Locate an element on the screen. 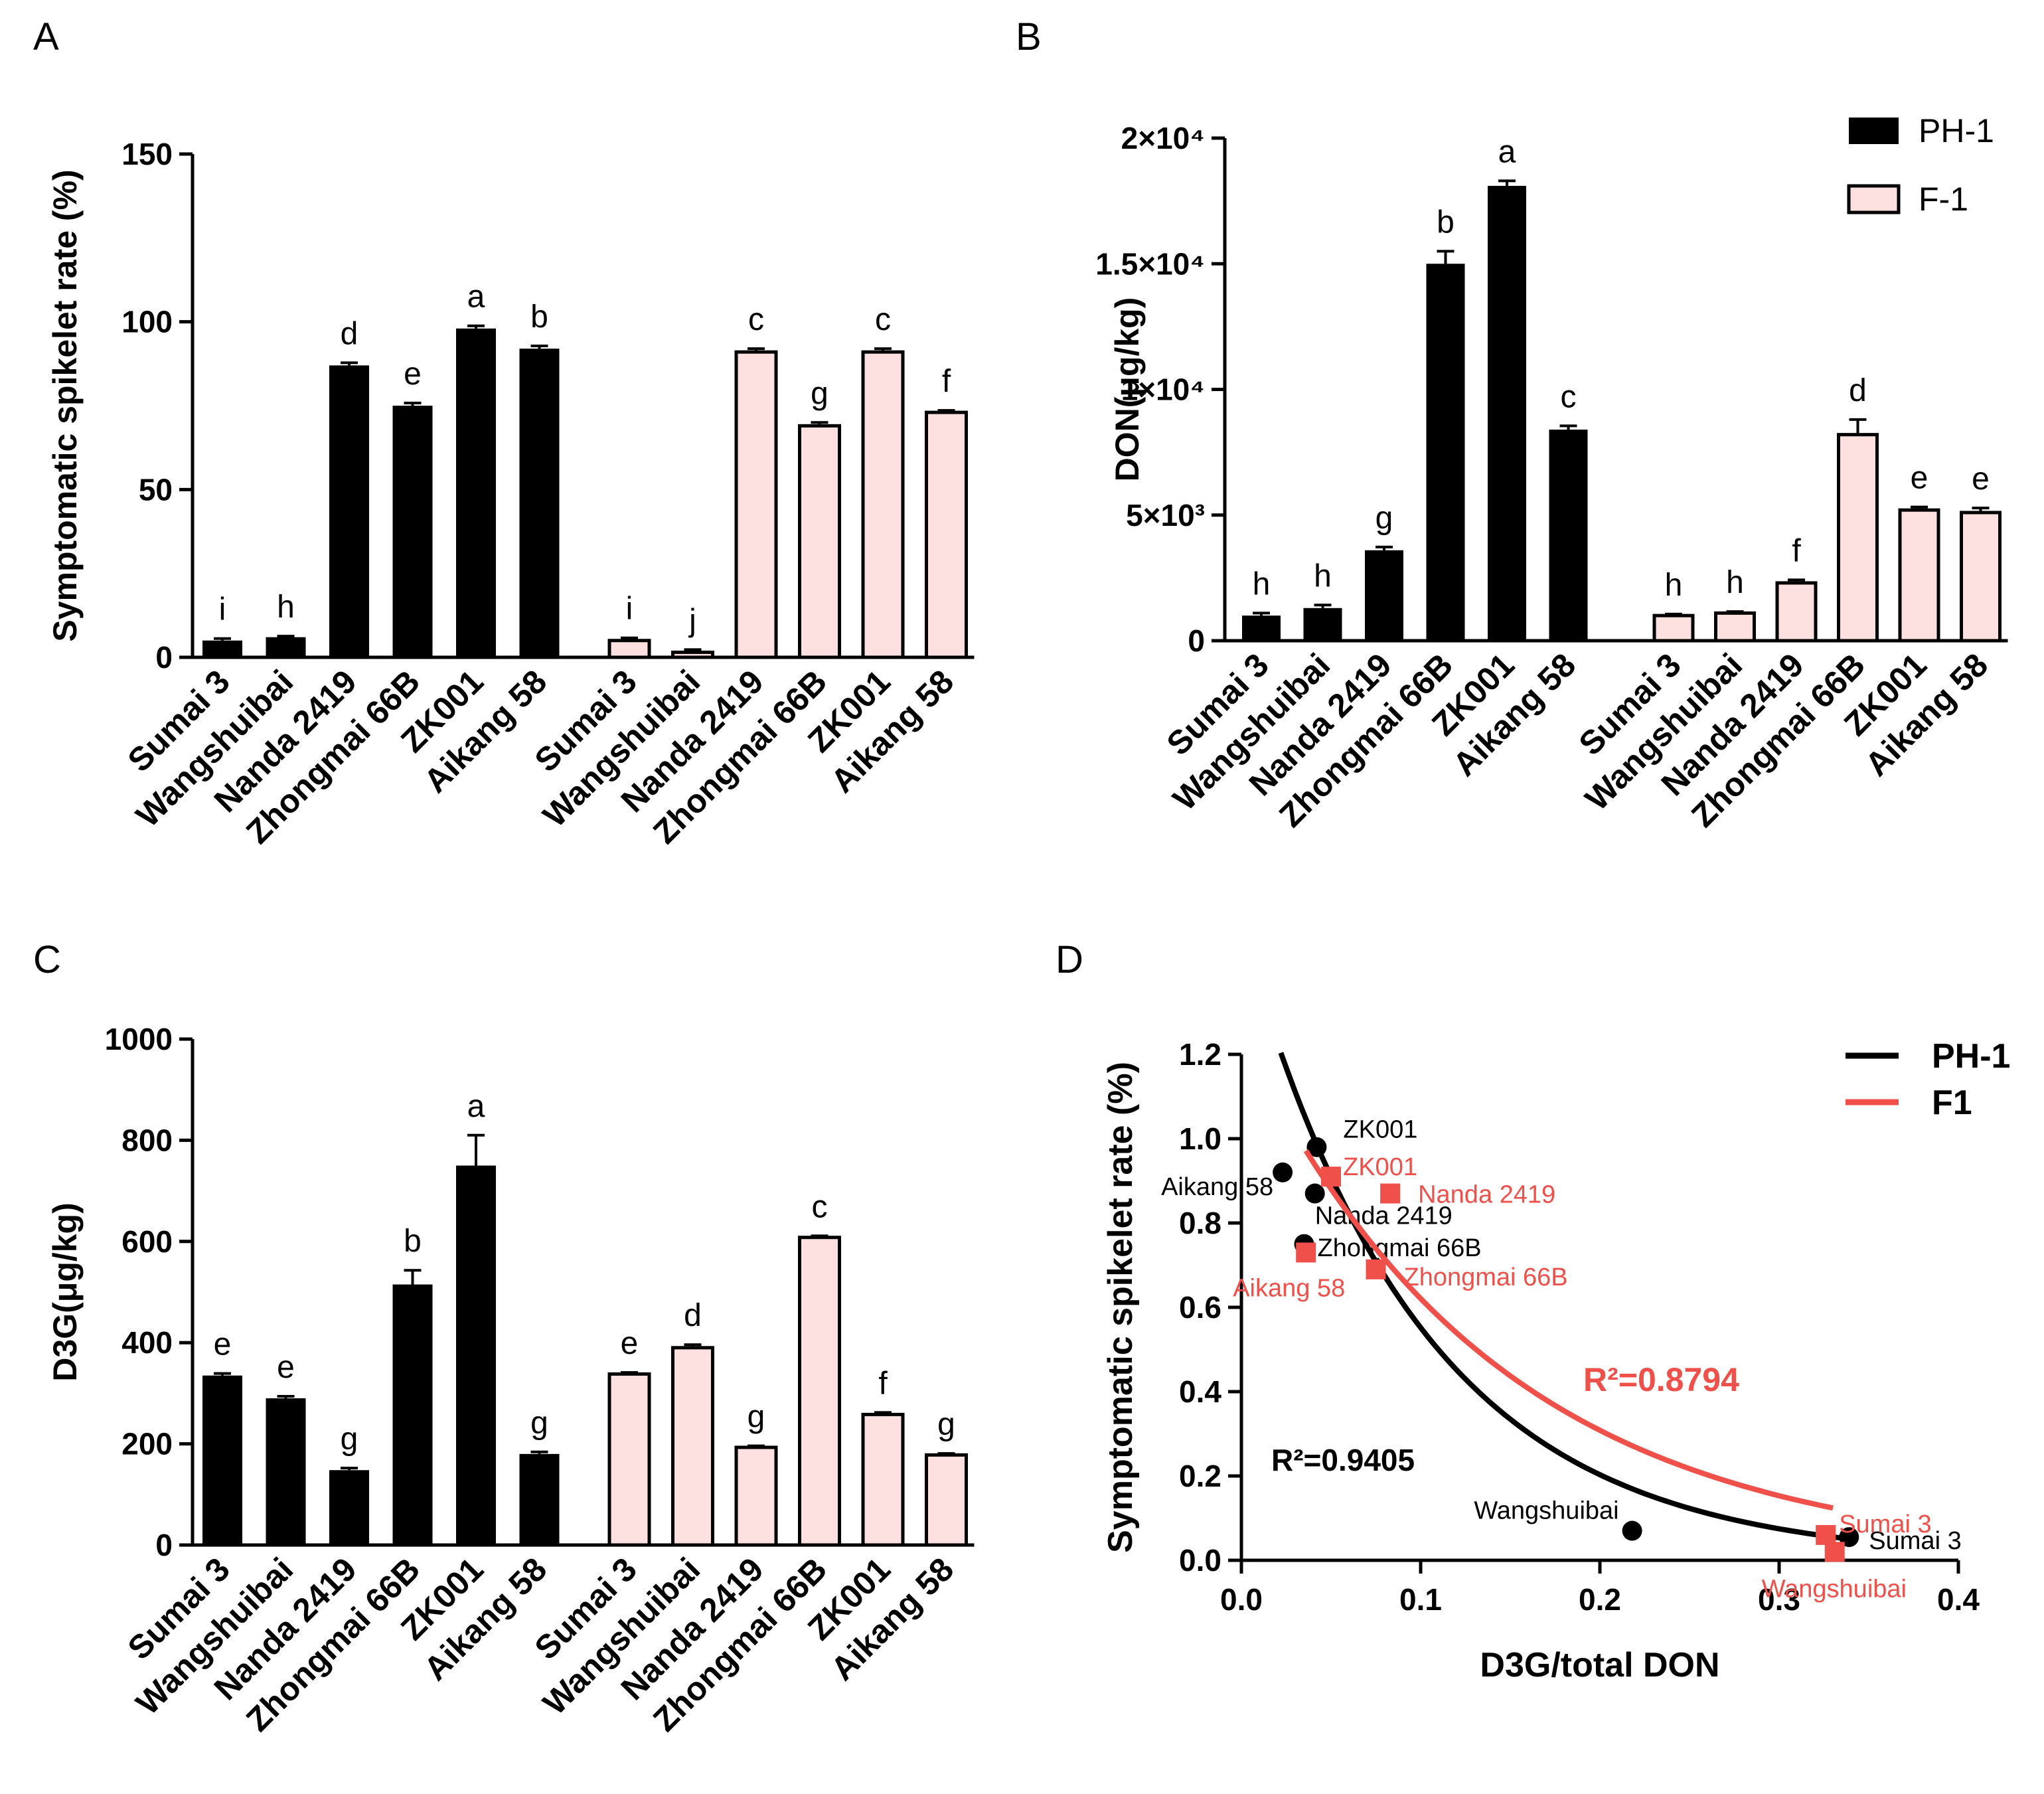 This screenshot has width=2044, height=1794. y-tick-label: 150 is located at coordinates (147, 154).